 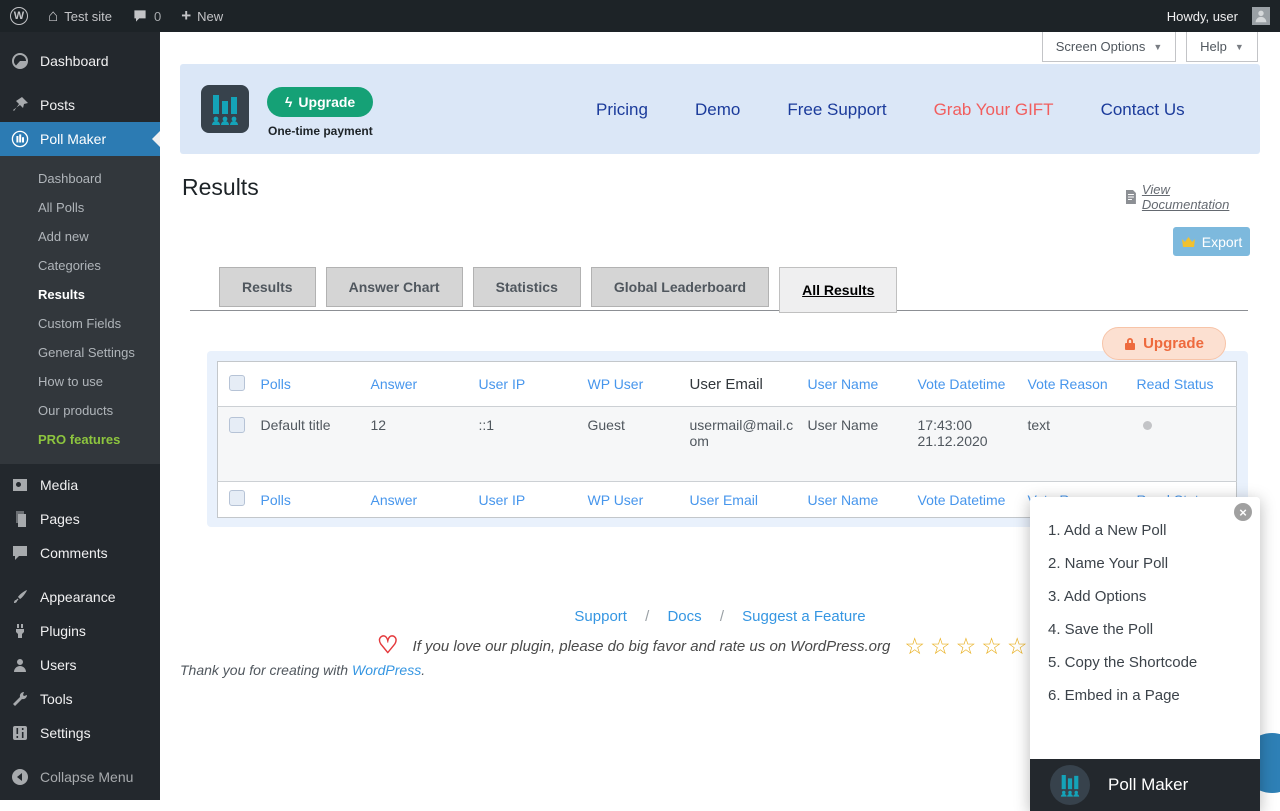 I want to click on wordpress-logo-menu: W, so click(x=19, y=16).